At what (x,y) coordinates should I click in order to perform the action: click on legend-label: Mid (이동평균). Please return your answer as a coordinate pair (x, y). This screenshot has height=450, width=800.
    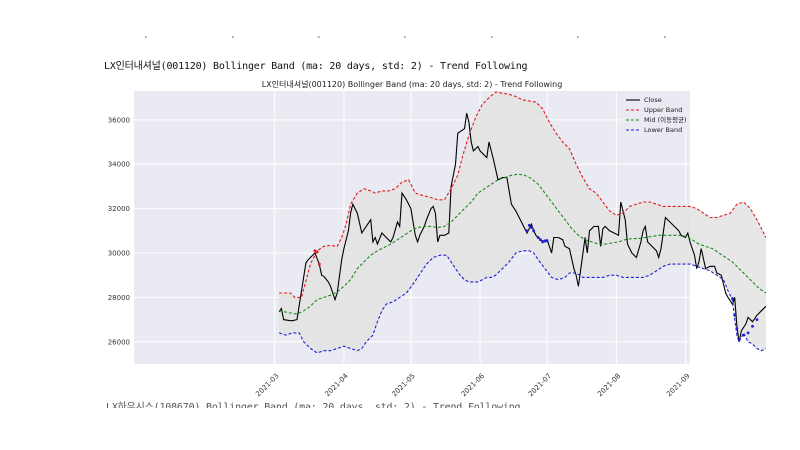
    Looking at the image, I should click on (665, 119).